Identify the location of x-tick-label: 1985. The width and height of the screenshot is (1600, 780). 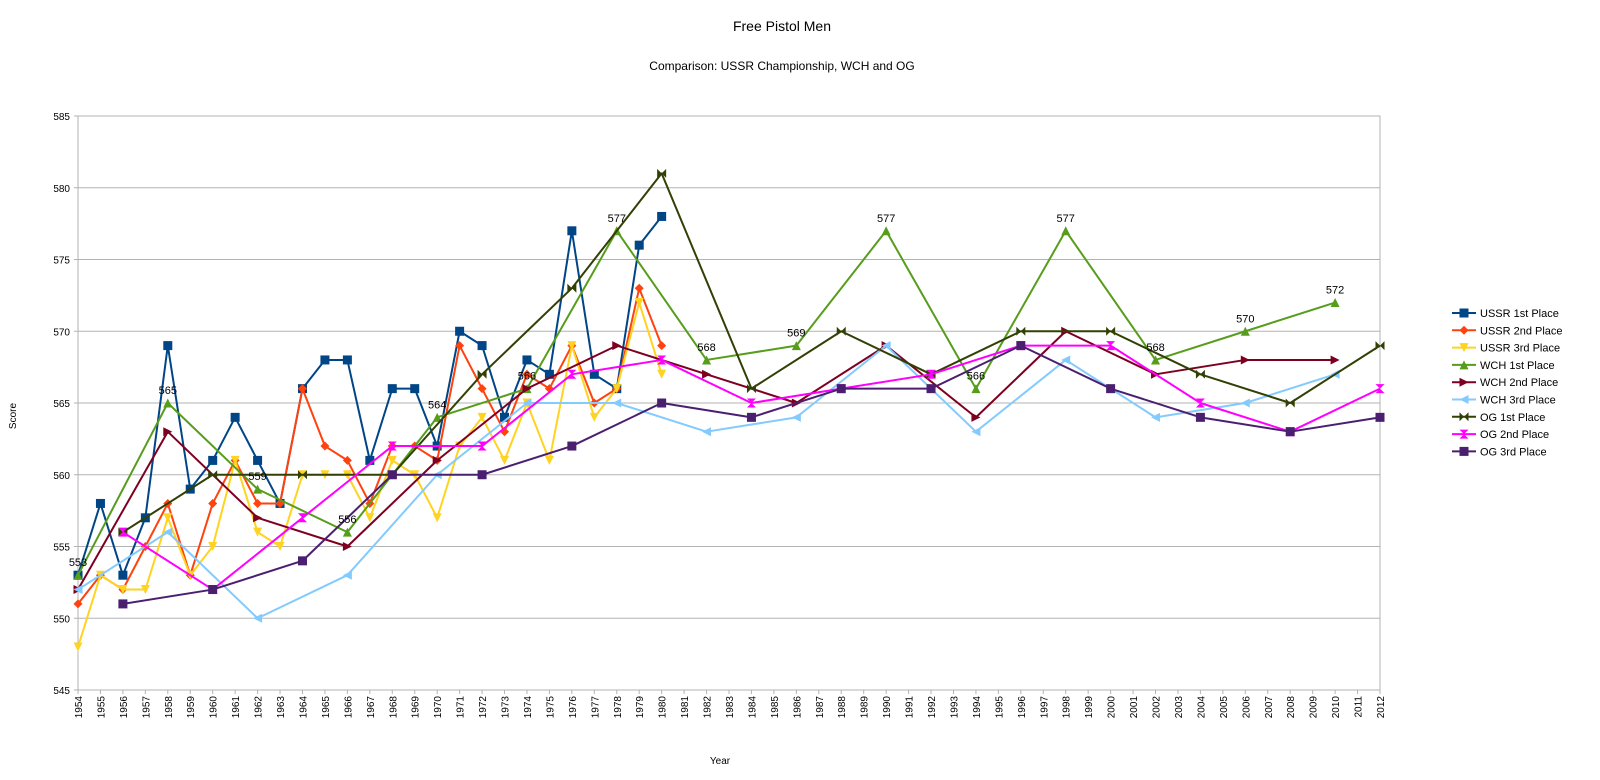
(775, 707).